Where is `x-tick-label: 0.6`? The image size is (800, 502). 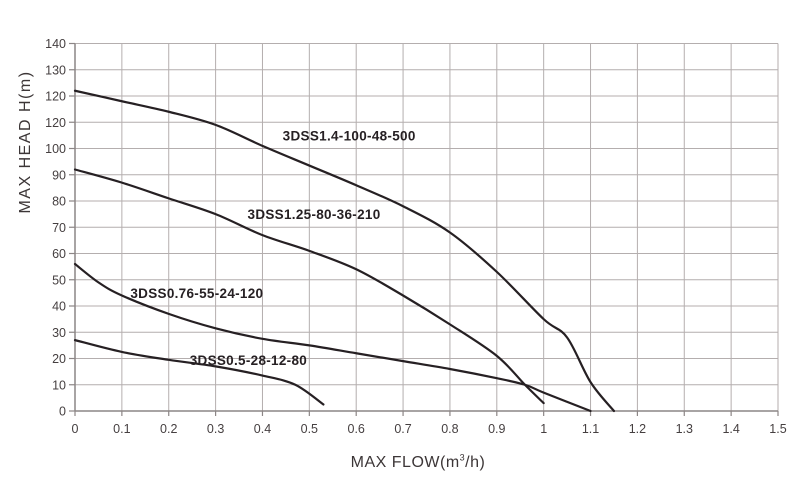
x-tick-label: 0.6 is located at coordinates (356, 429).